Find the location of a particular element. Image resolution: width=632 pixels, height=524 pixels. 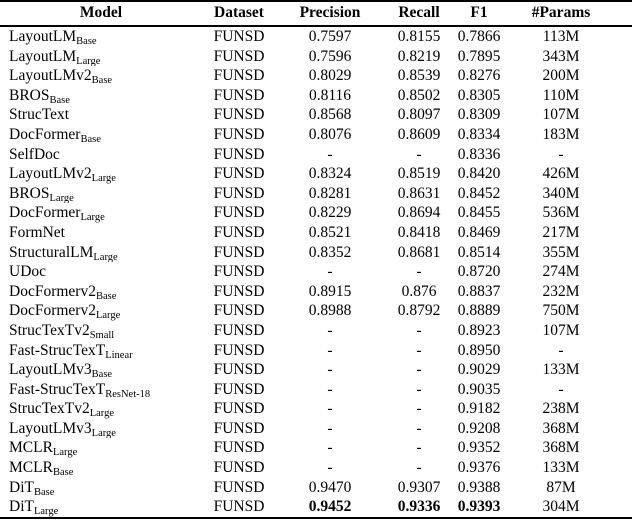

f1-cell: 0.8336 is located at coordinates (479, 154).